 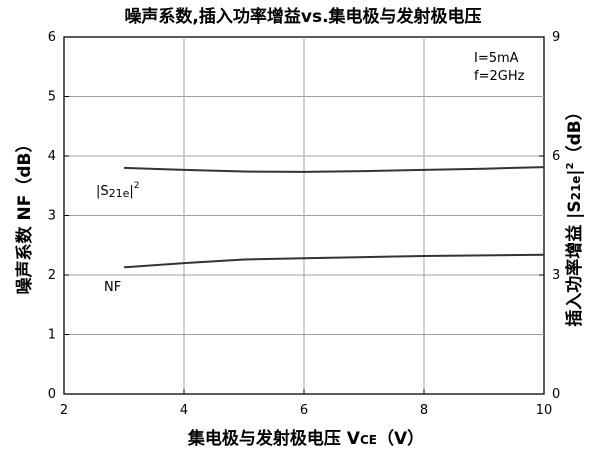 I want to click on y-right-tick-label: 9, so click(x=556, y=37).